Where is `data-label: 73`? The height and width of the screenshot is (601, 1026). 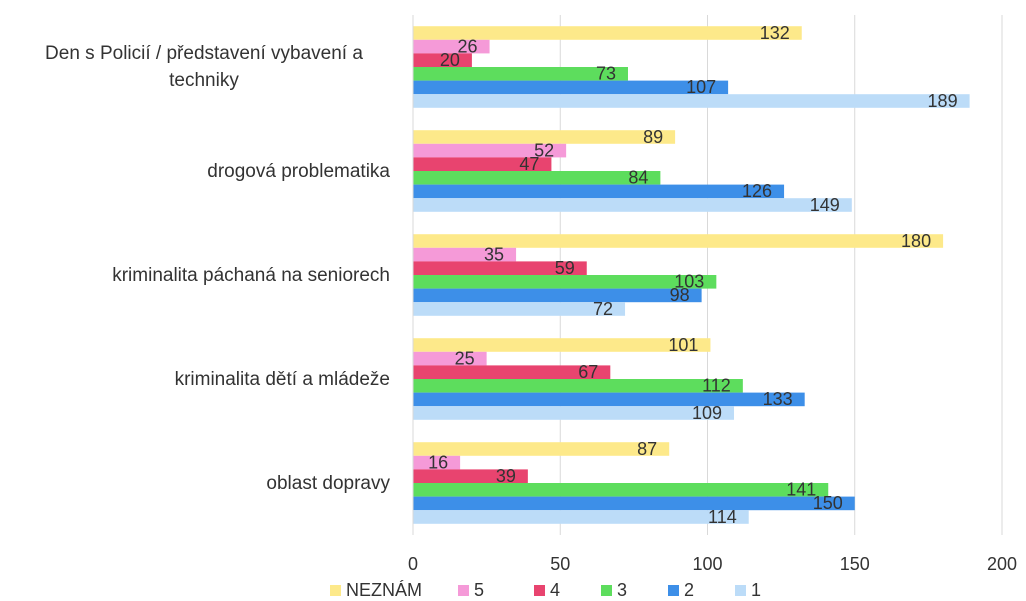 data-label: 73 is located at coordinates (606, 74).